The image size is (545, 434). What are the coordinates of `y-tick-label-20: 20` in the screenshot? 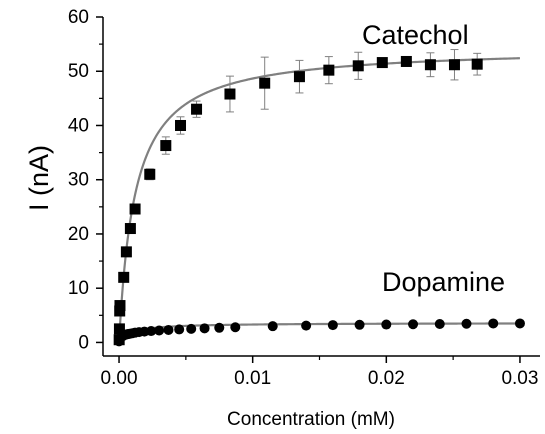 It's located at (78, 234).